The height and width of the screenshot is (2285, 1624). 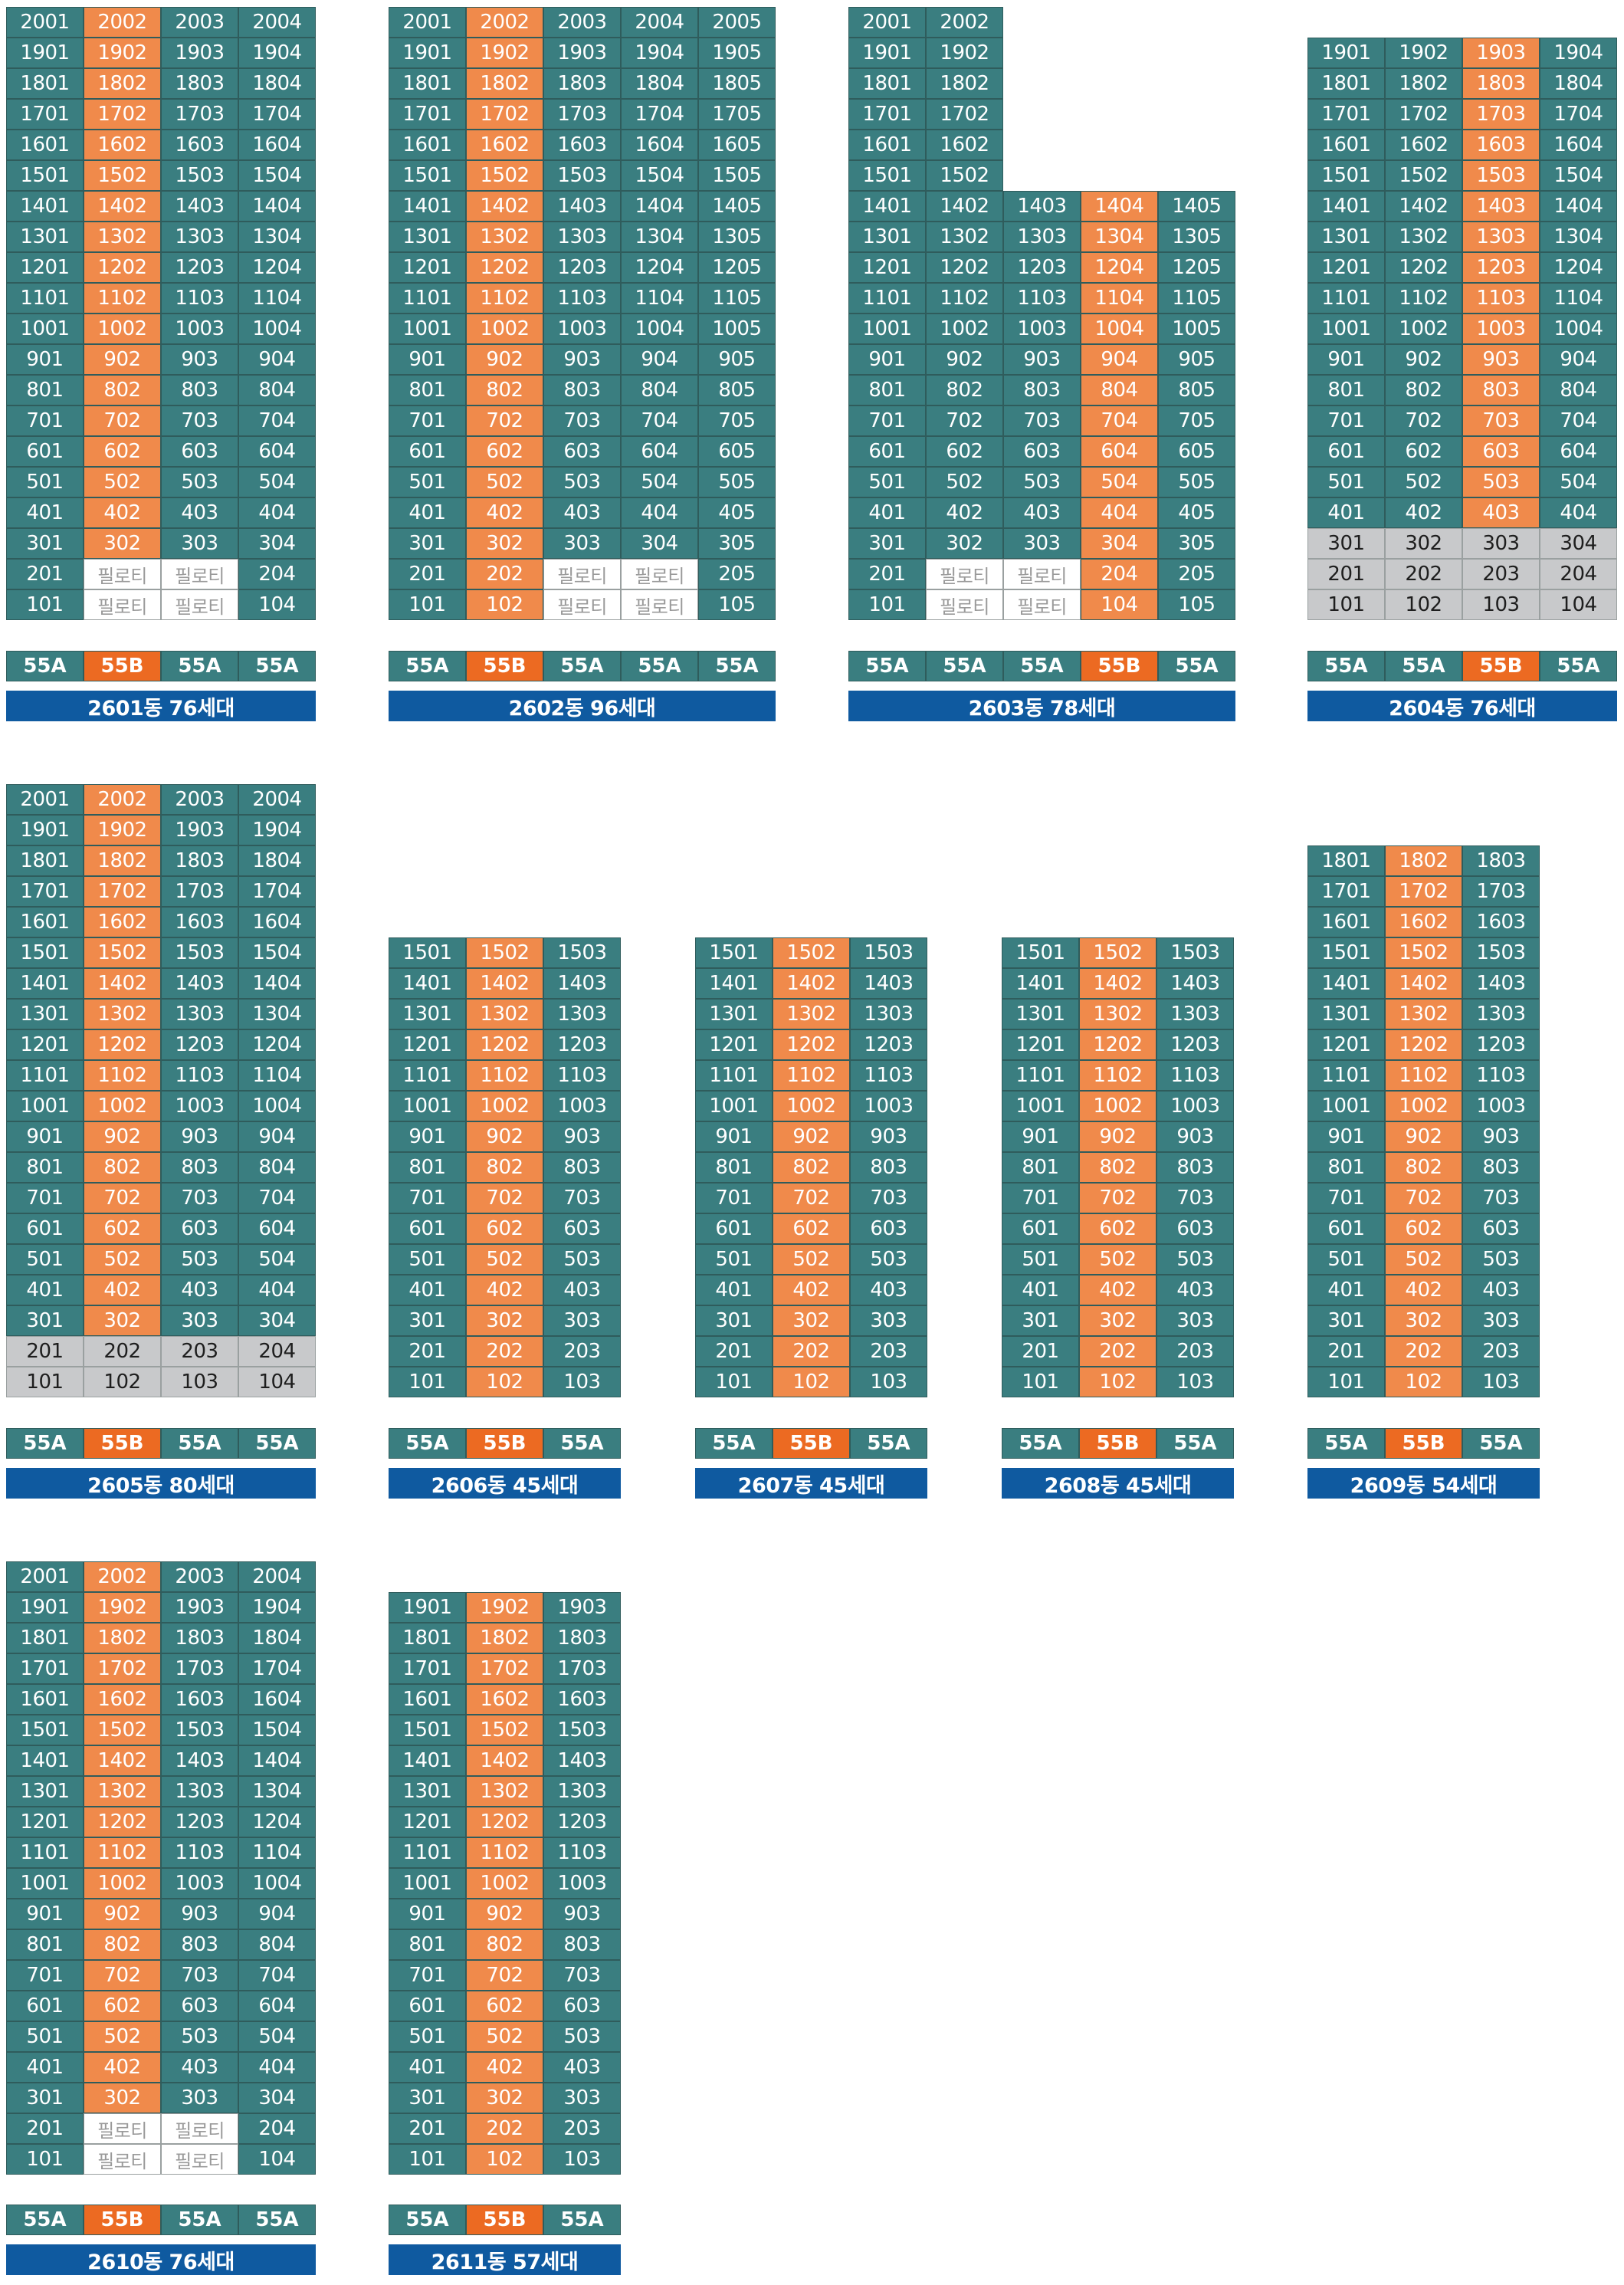 I want to click on unit-cell: 1303, so click(x=1501, y=237).